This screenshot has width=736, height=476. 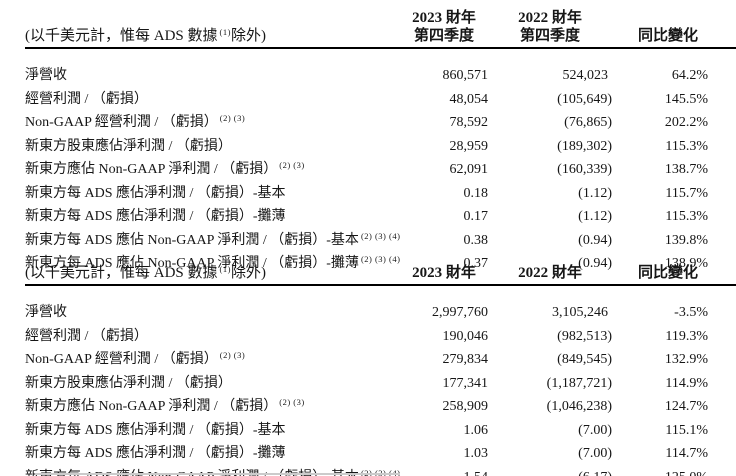 I want to click on yoy-change: 124.7%, so click(x=686, y=406).